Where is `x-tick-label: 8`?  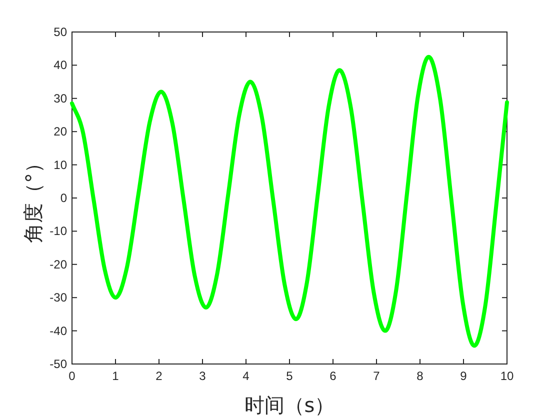
x-tick-label: 8 is located at coordinates (420, 376).